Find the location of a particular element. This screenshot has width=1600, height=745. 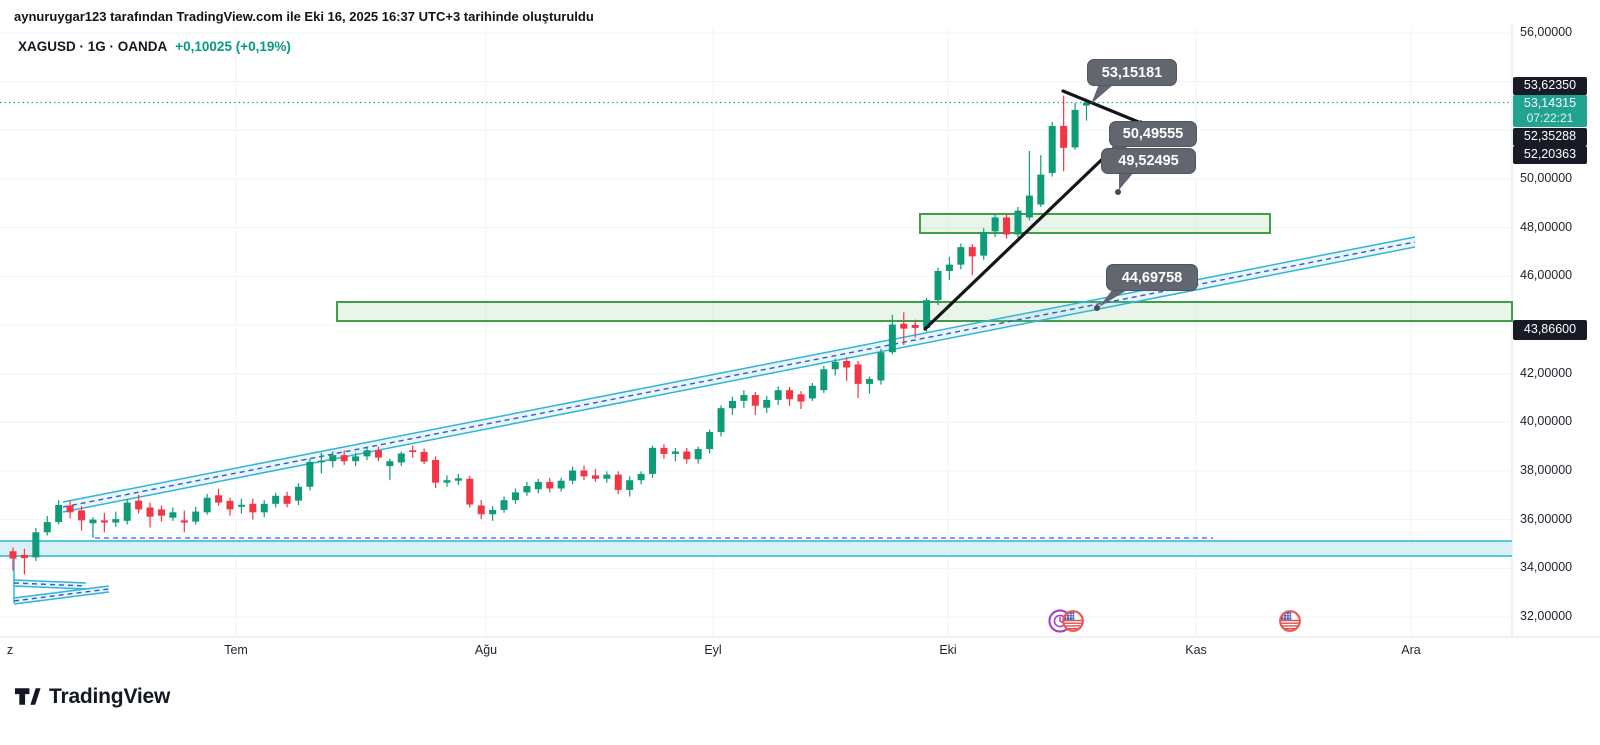

symbol-legend: XAGUSD · 1G · OANDA +0,10025 (+0,19%) is located at coordinates (154, 46).